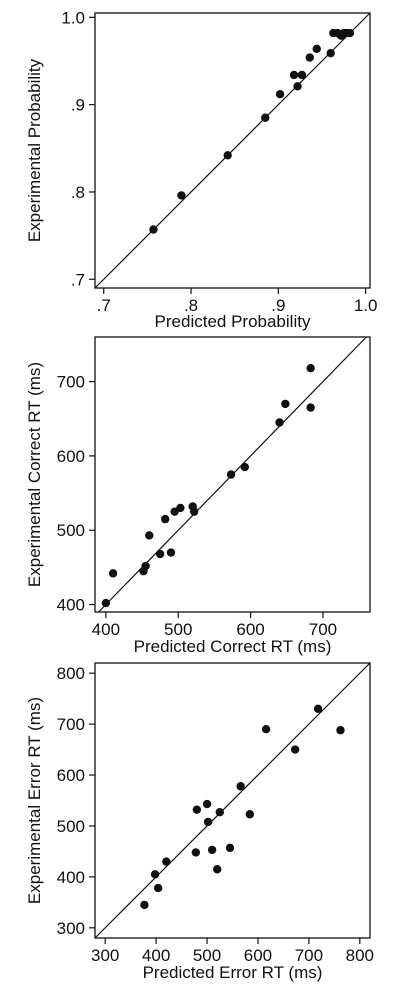  What do you see at coordinates (34, 800) in the screenshot?
I see `y-axis-label-2: Experimental Error RT (ms)` at bounding box center [34, 800].